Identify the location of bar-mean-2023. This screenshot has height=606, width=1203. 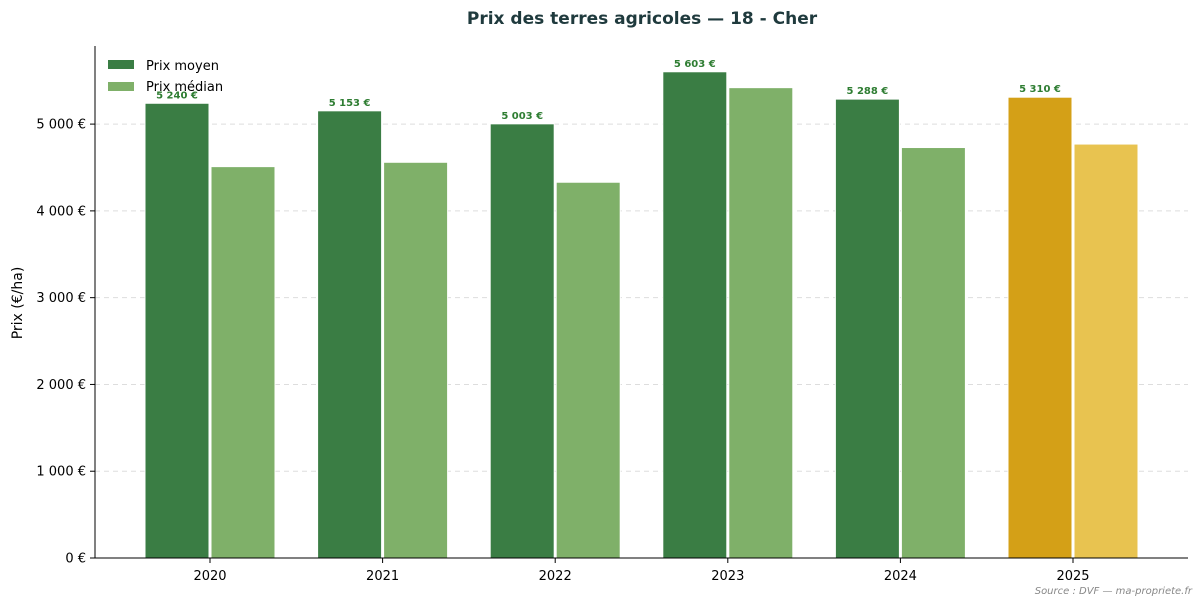
(695, 315).